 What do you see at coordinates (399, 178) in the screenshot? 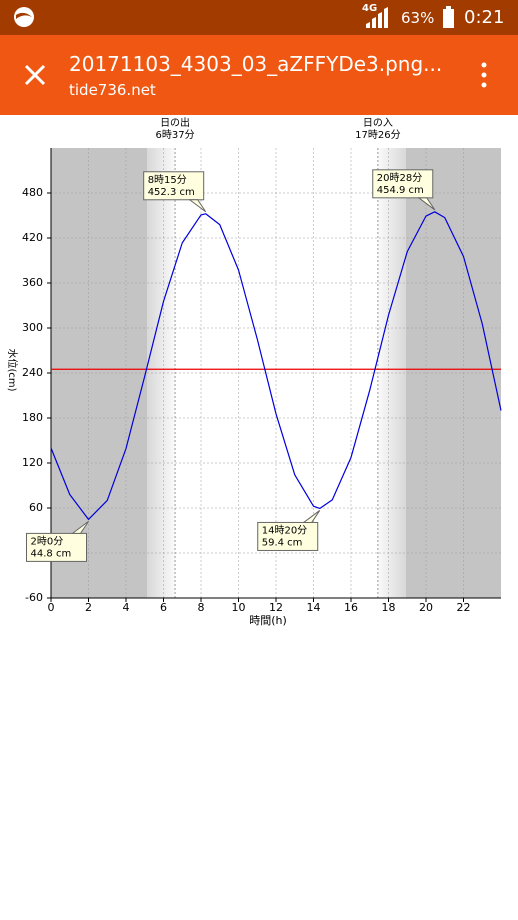
I see `callout-label: 20時28分` at bounding box center [399, 178].